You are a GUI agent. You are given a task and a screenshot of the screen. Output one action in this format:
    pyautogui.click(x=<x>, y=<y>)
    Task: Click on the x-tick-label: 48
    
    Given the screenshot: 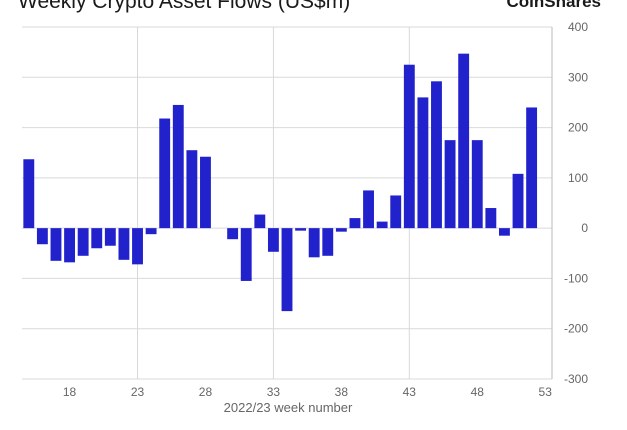 What is the action you would take?
    pyautogui.click(x=478, y=392)
    